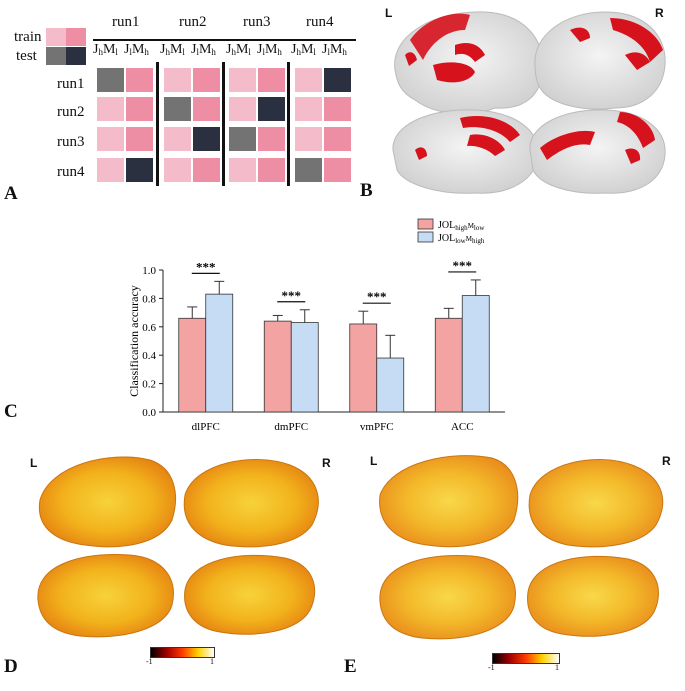 Image resolution: width=685 pixels, height=691 pixels. What do you see at coordinates (291, 427) in the screenshot?
I see `category-label: dmPFC` at bounding box center [291, 427].